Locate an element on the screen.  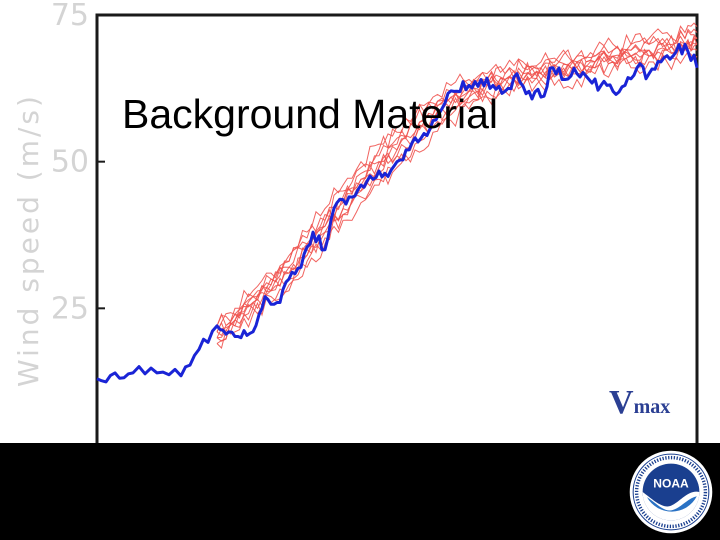
y-tick-labels: 25 50 75 is located at coordinates (70, 163).